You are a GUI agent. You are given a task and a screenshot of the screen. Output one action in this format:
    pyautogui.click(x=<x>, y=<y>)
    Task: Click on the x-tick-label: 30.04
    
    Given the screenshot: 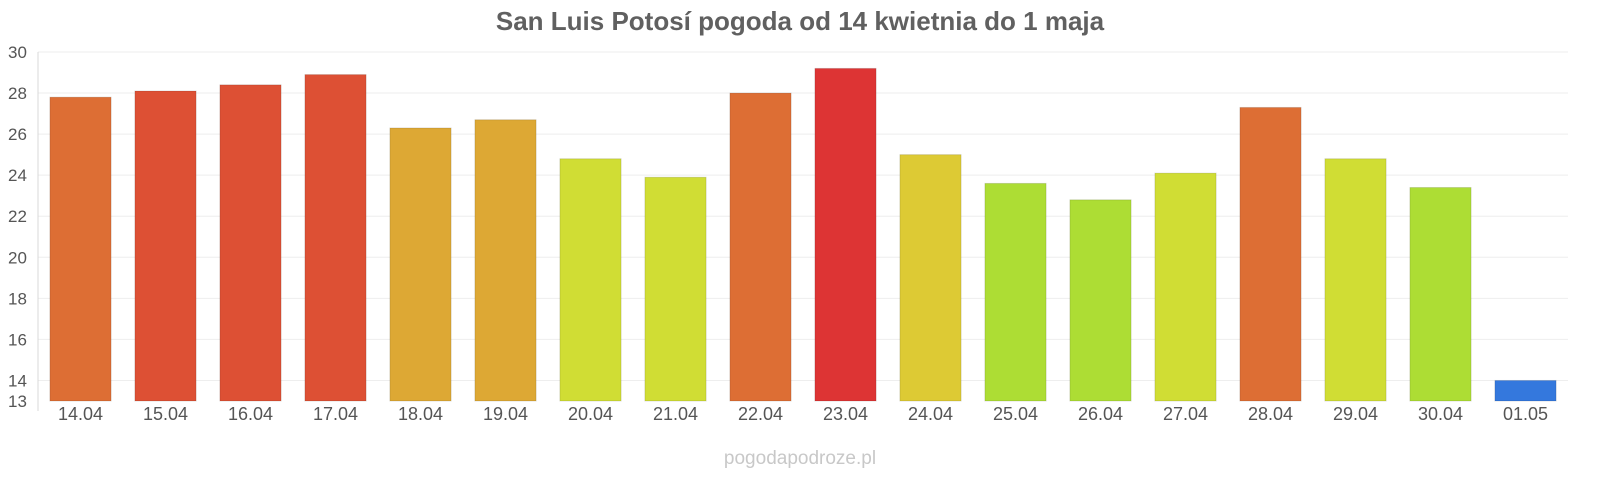 What is the action you would take?
    pyautogui.click(x=1440, y=414)
    